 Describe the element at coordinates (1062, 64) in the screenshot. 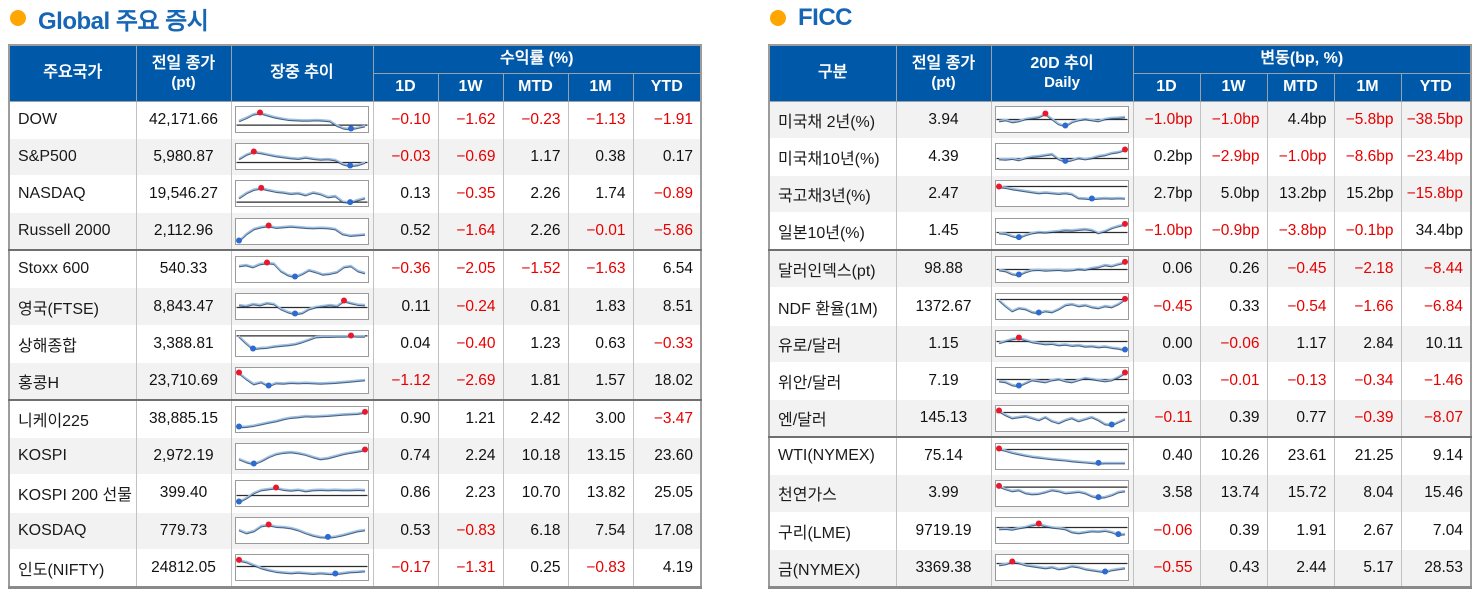

I see `col-header-trend-line1: 20D 추이` at that location.